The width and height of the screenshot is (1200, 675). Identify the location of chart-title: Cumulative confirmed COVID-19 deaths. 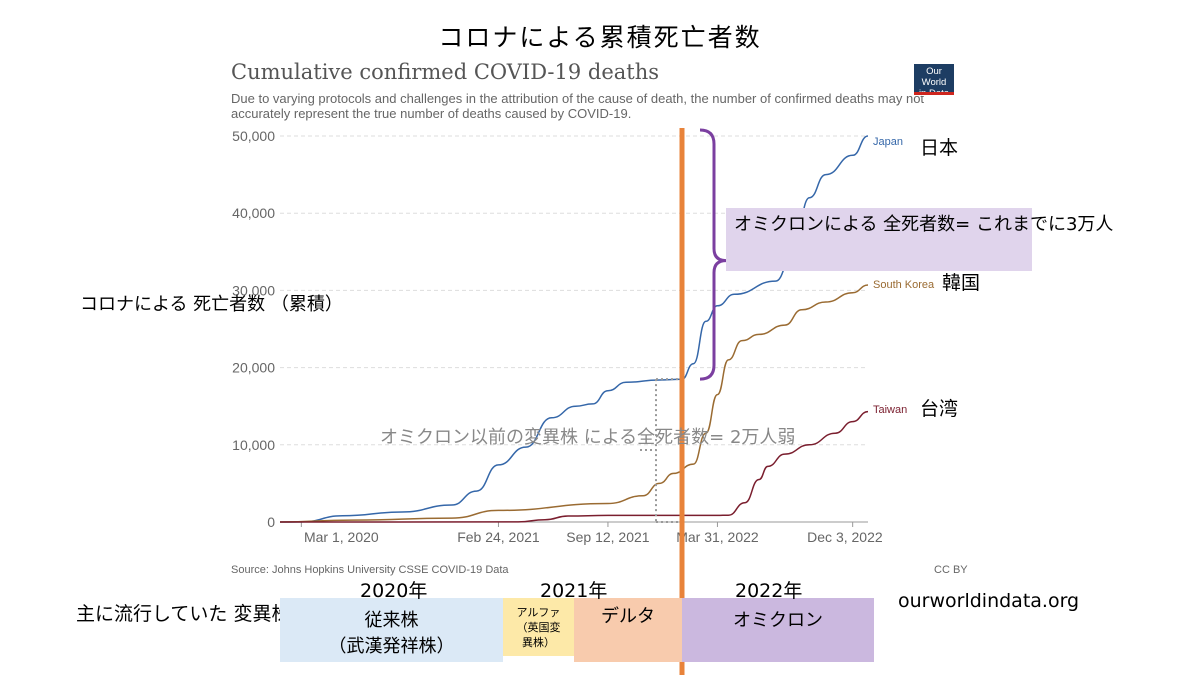
(445, 72).